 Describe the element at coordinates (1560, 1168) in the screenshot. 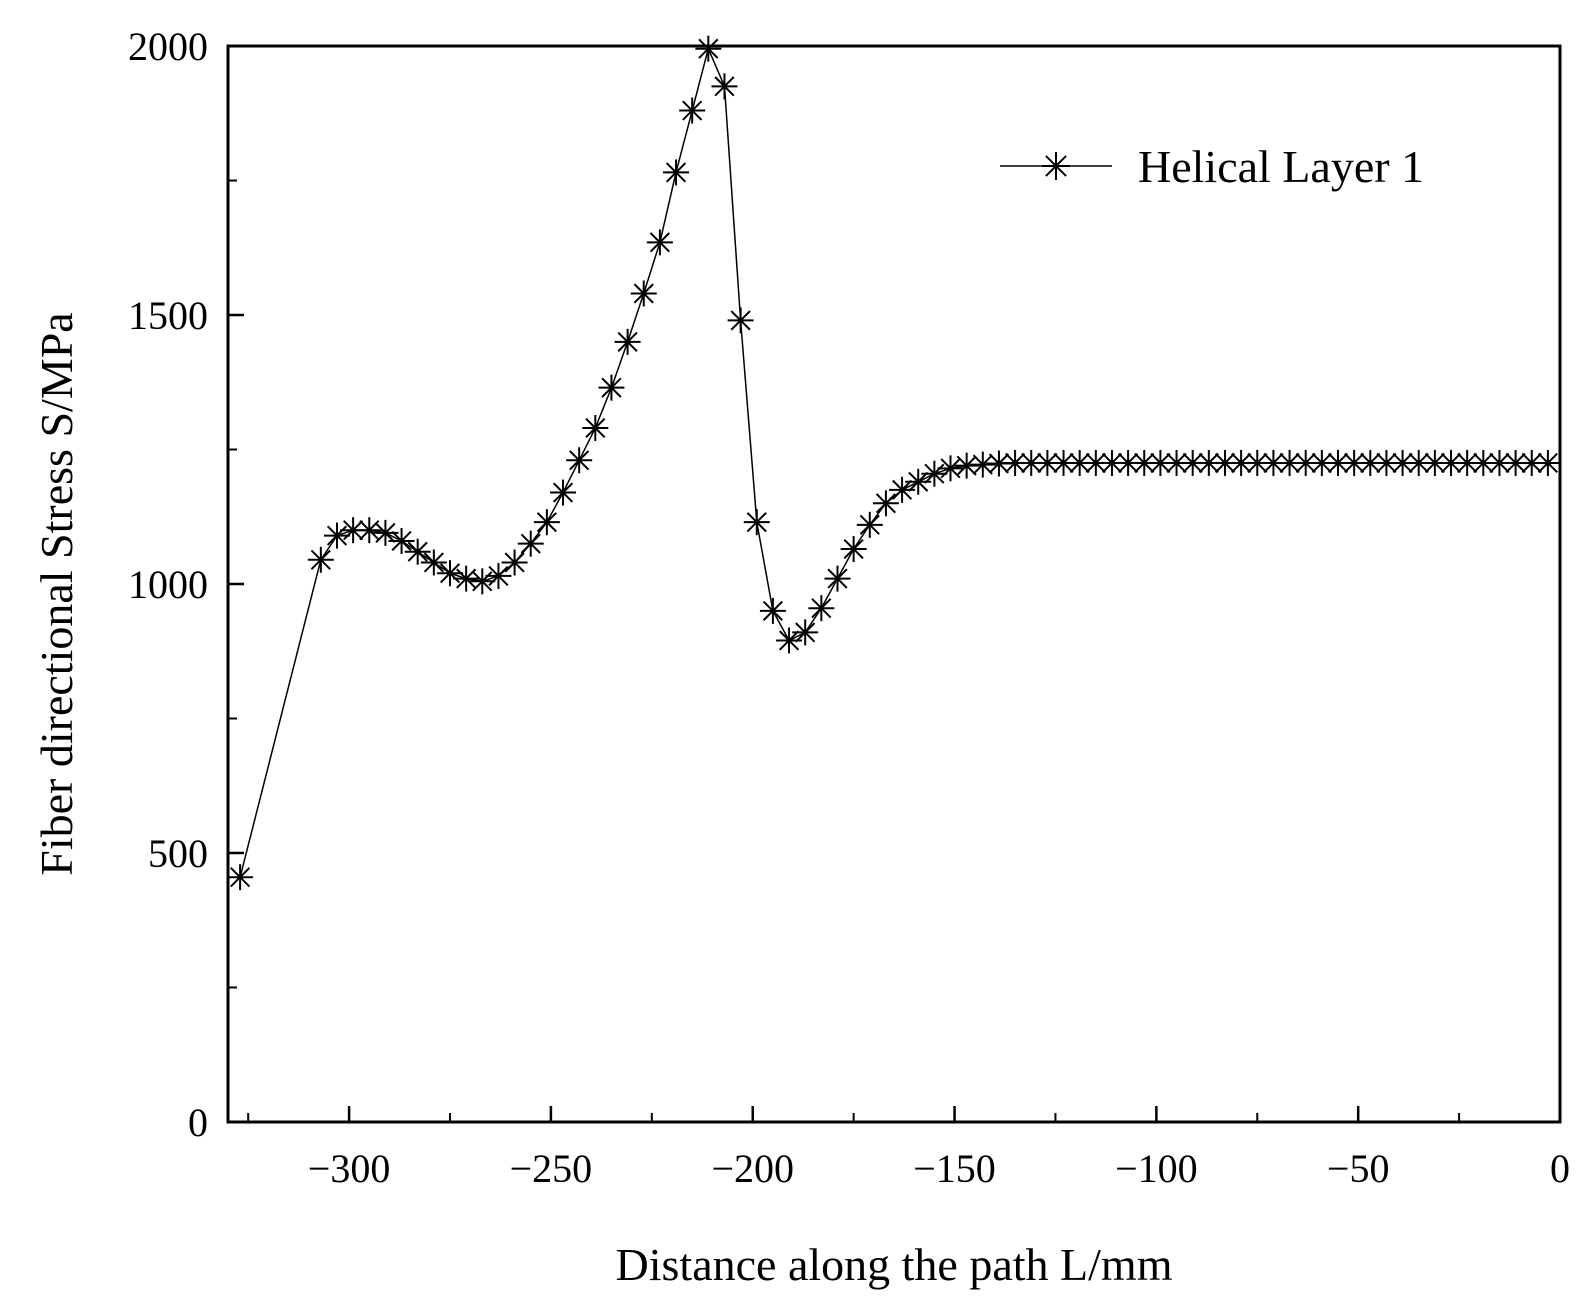

I see `x-tick-label: 0` at that location.